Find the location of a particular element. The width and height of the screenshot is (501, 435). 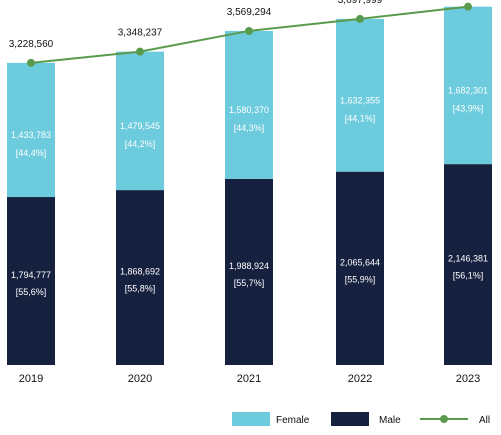

legend-label-male: Male is located at coordinates (390, 420).